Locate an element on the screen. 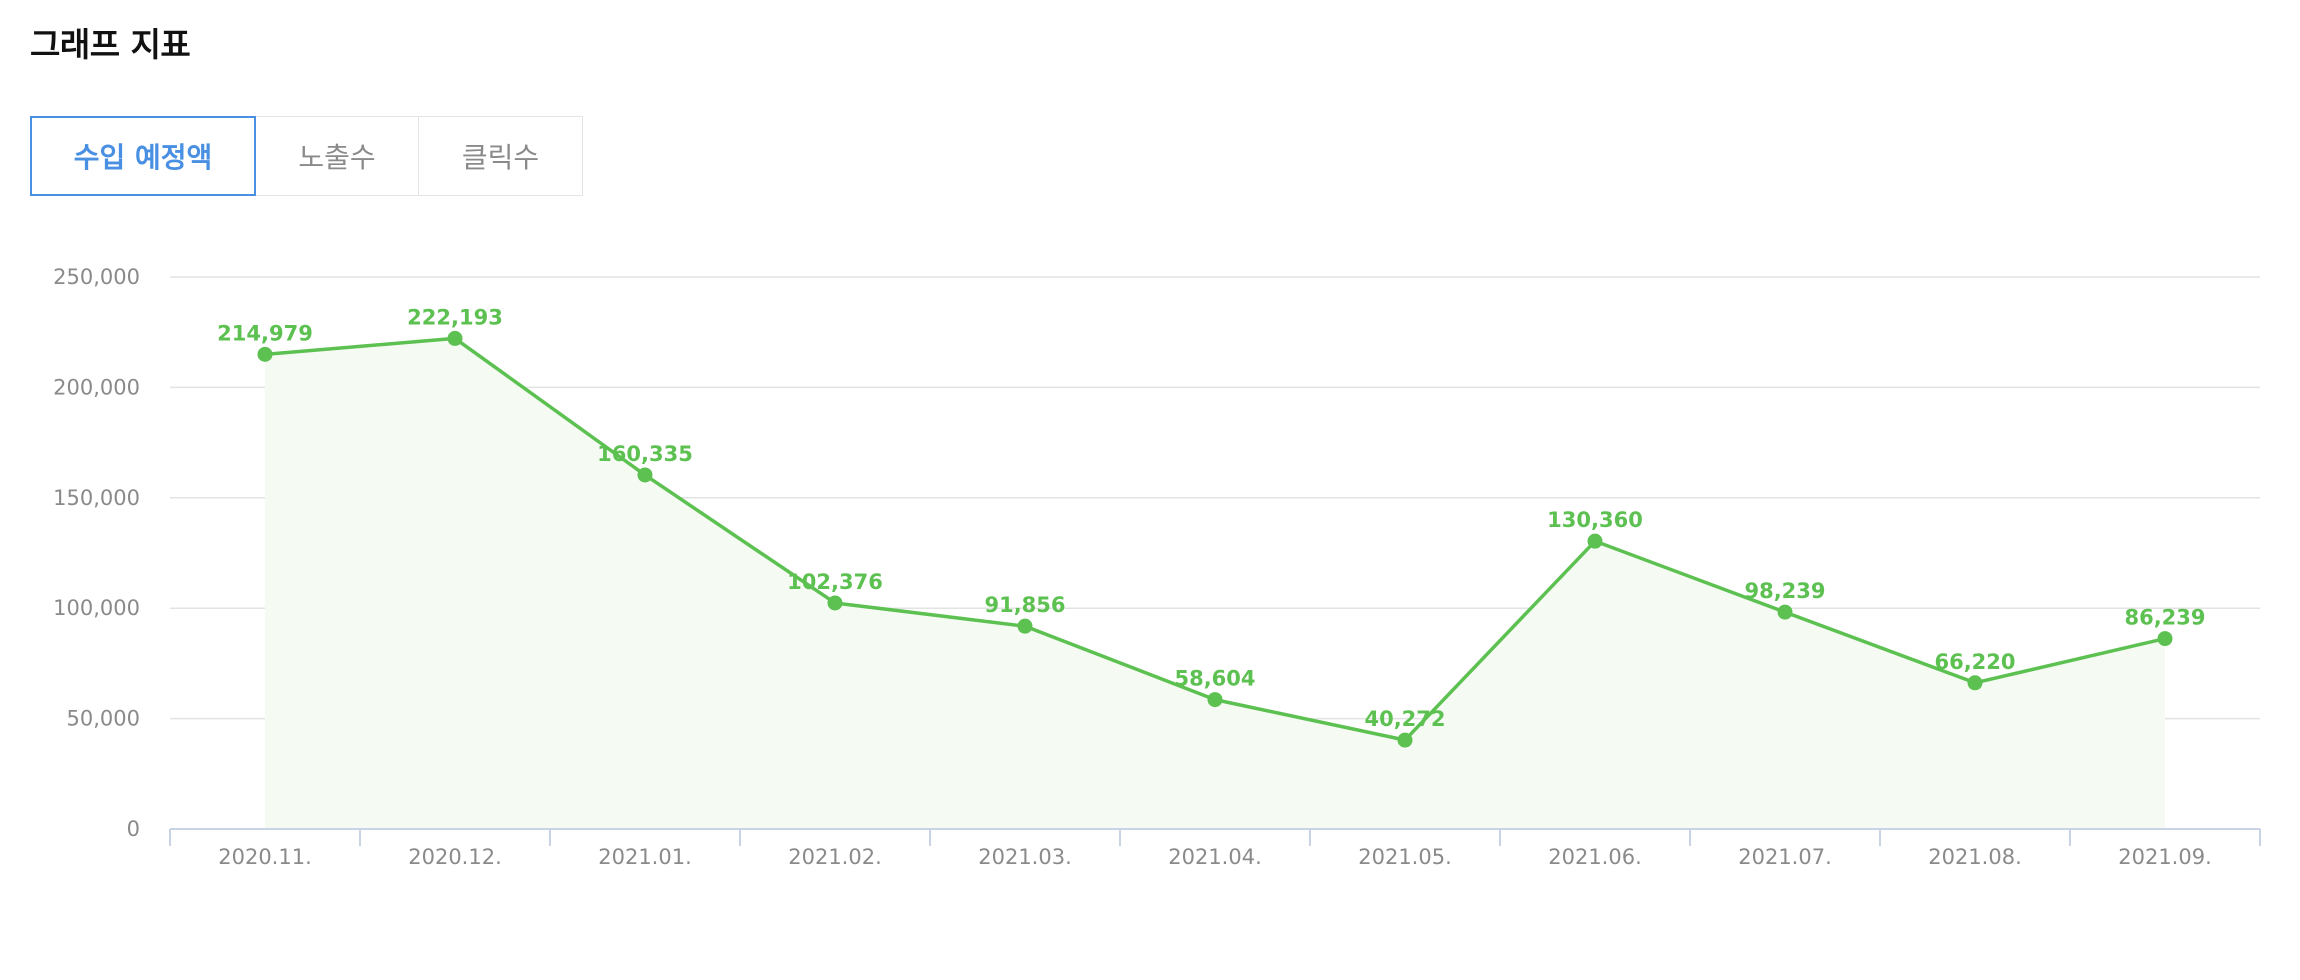 This screenshot has height=980, width=2300. x-tick-label: 2021.05. is located at coordinates (1405, 857).